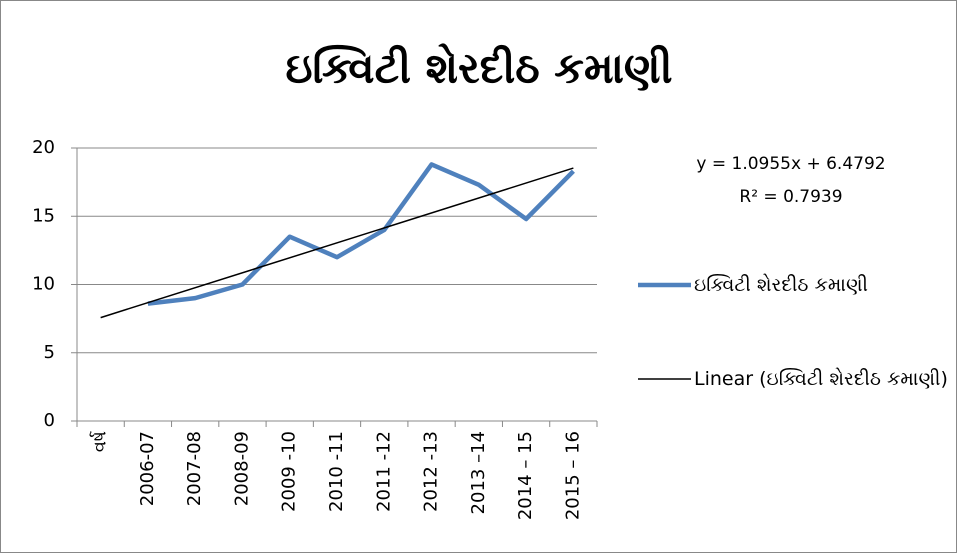  Describe the element at coordinates (147, 468) in the screenshot. I see `x-tick-label: 2006-07` at that location.